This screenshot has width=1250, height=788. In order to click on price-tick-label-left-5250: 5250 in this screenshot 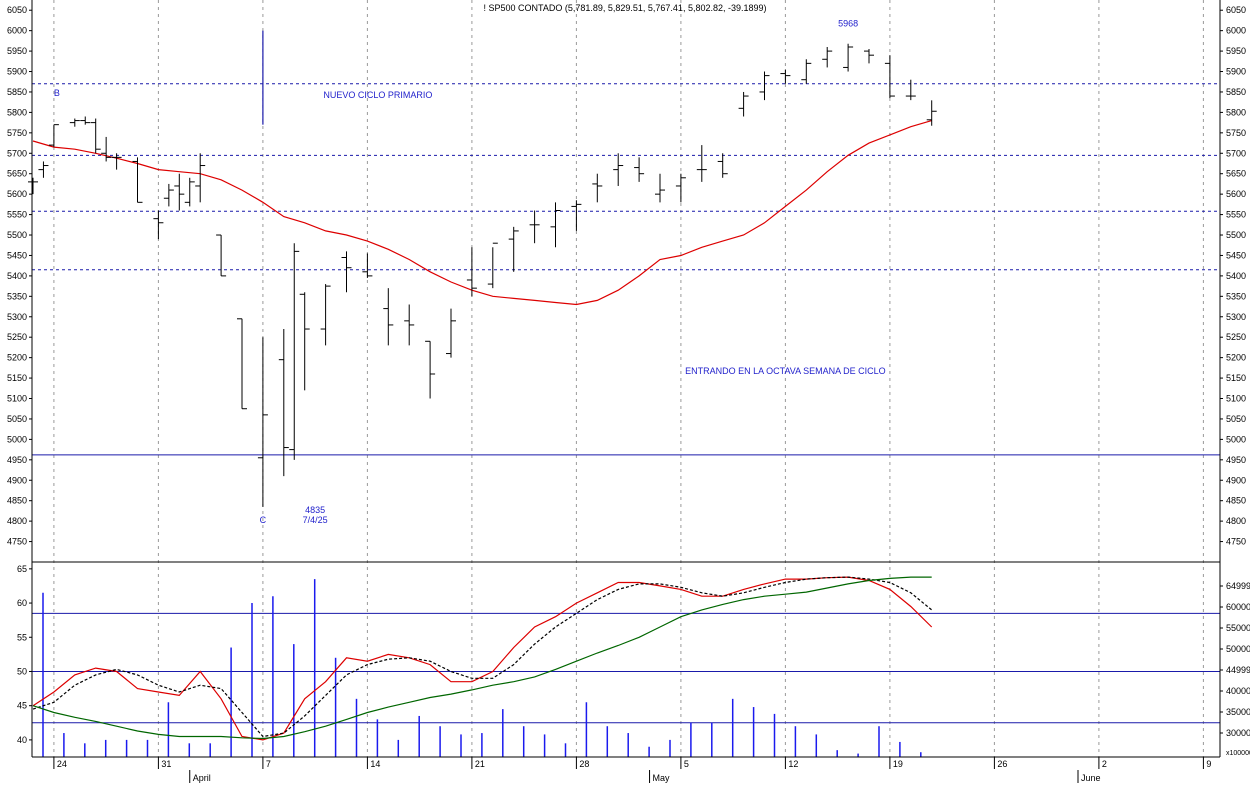, I will do `click(17, 337)`.